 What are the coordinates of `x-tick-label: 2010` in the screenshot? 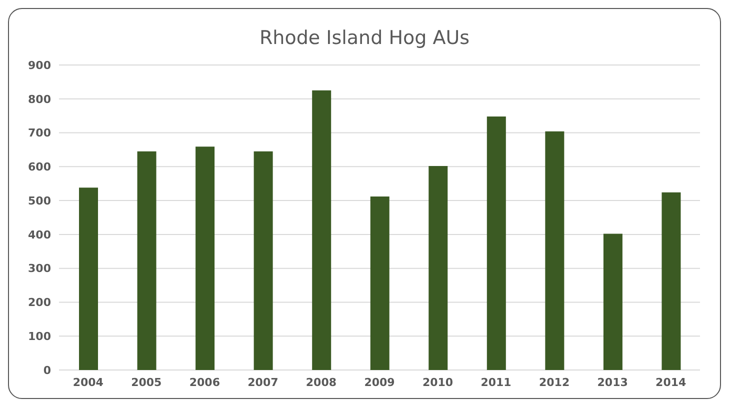 It's located at (438, 382).